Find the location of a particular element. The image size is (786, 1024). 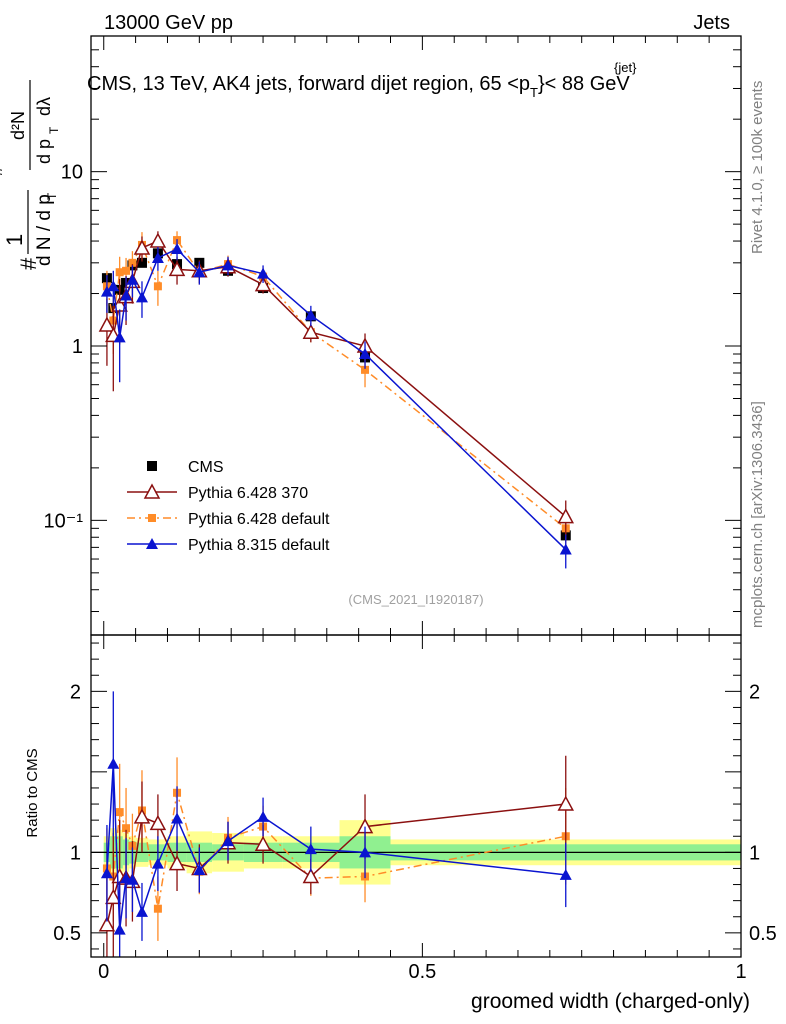

x-tick-label: 0 is located at coordinates (103, 972).